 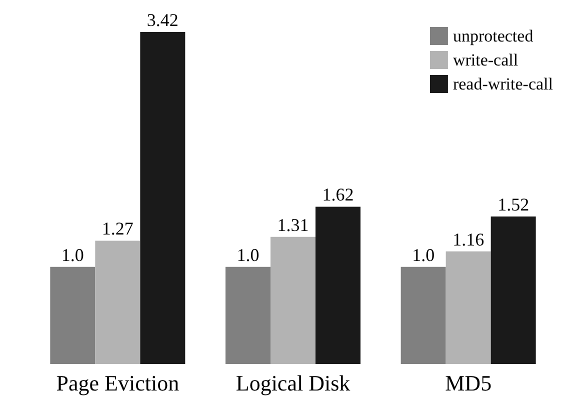 What do you see at coordinates (293, 383) in the screenshot?
I see `x-tick-label: Logical Disk` at bounding box center [293, 383].